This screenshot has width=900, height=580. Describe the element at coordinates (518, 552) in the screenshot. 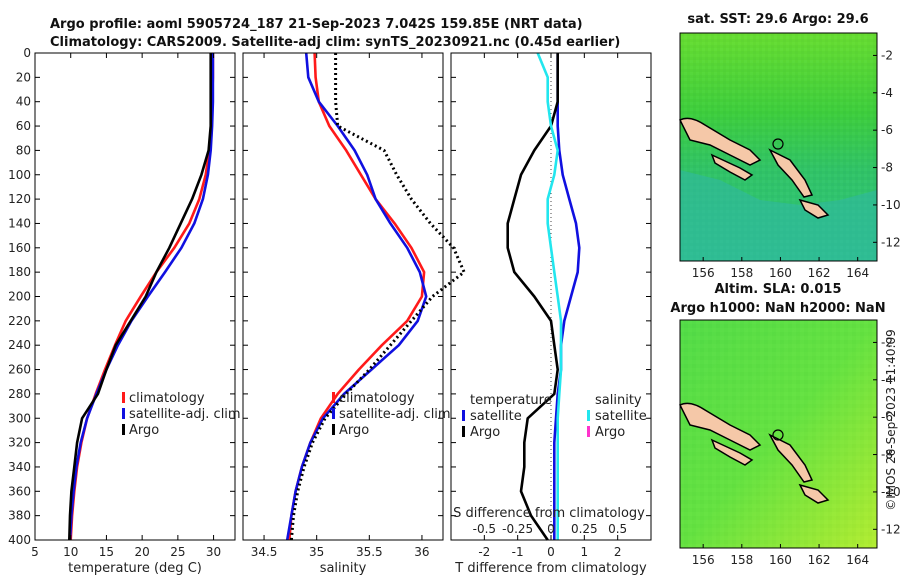

I see `difference-xtick-label: -1` at that location.